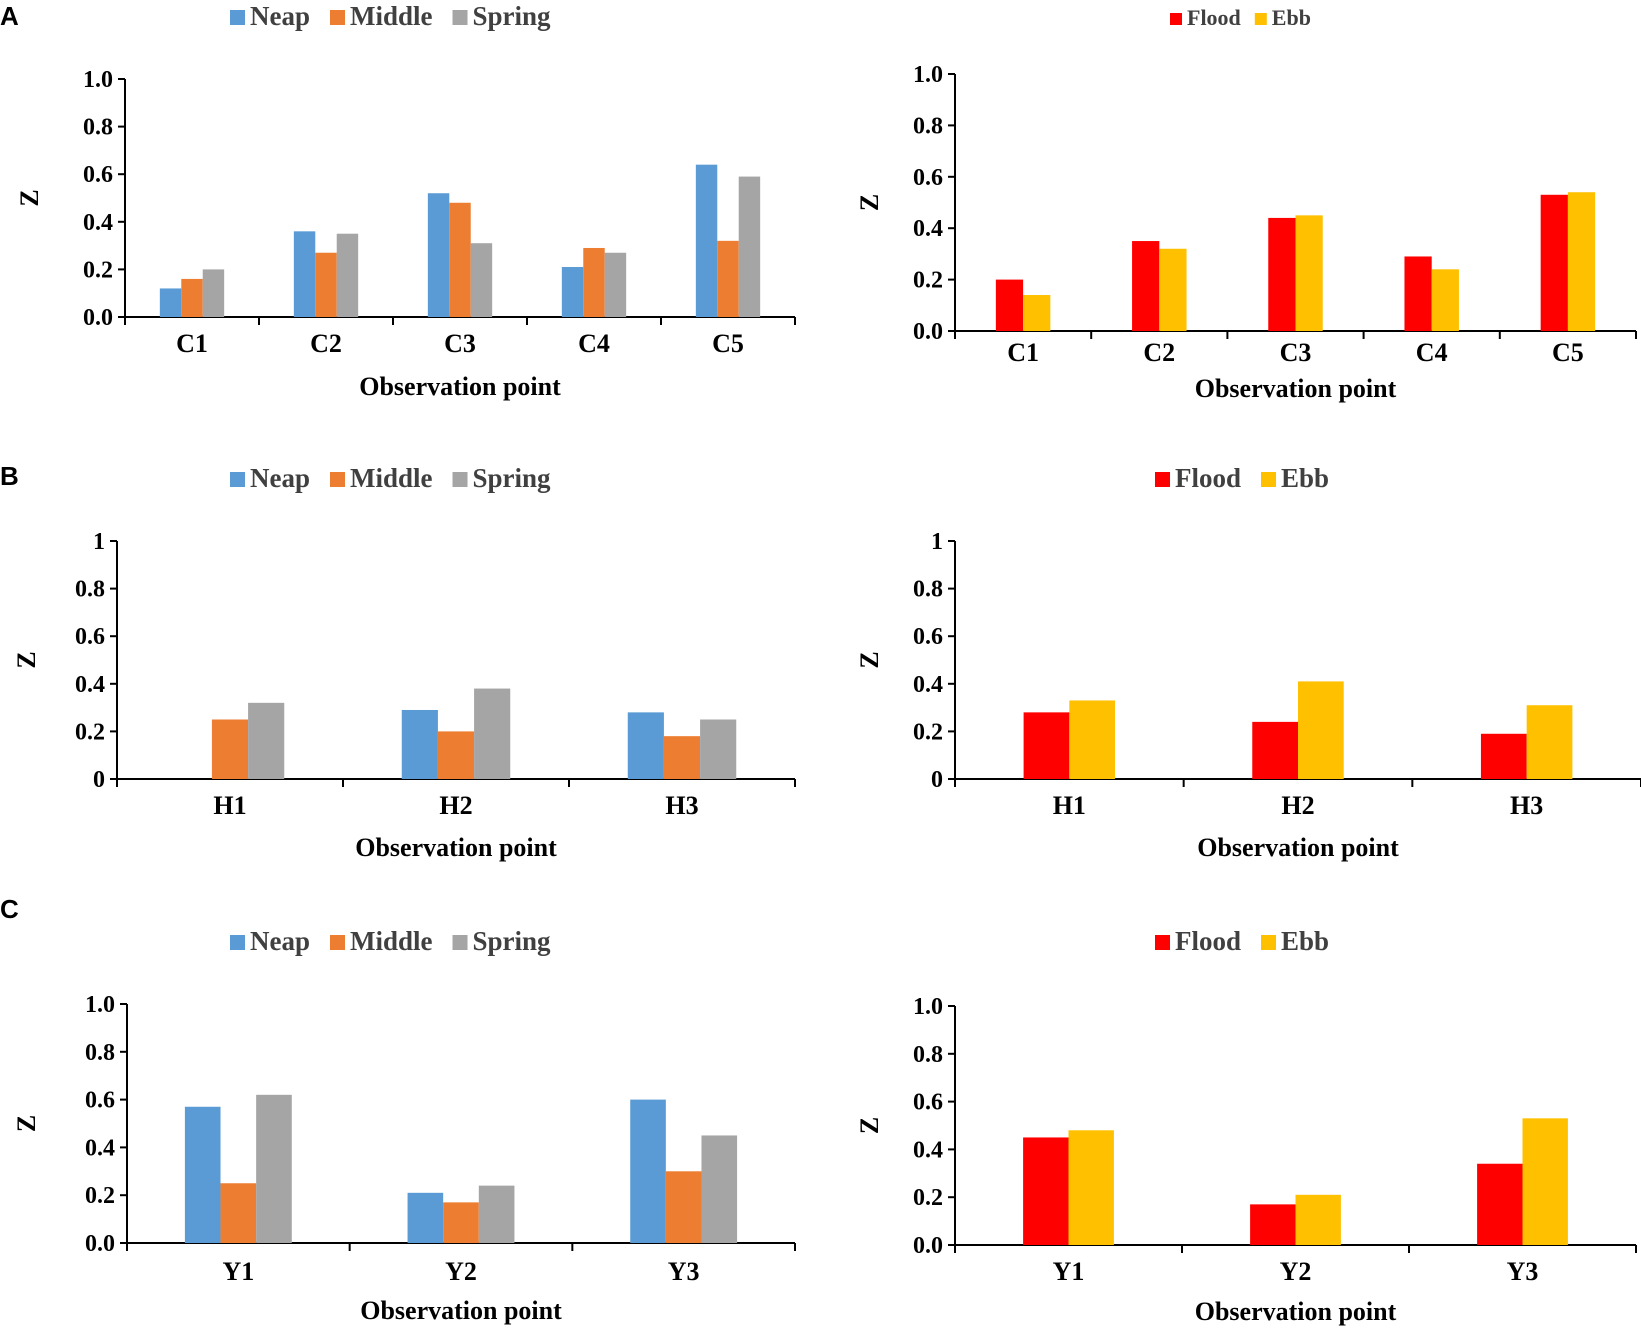 This screenshot has height=1338, width=1641. Describe the element at coordinates (1092, 739) in the screenshot. I see `bar-ebb-h1` at that location.